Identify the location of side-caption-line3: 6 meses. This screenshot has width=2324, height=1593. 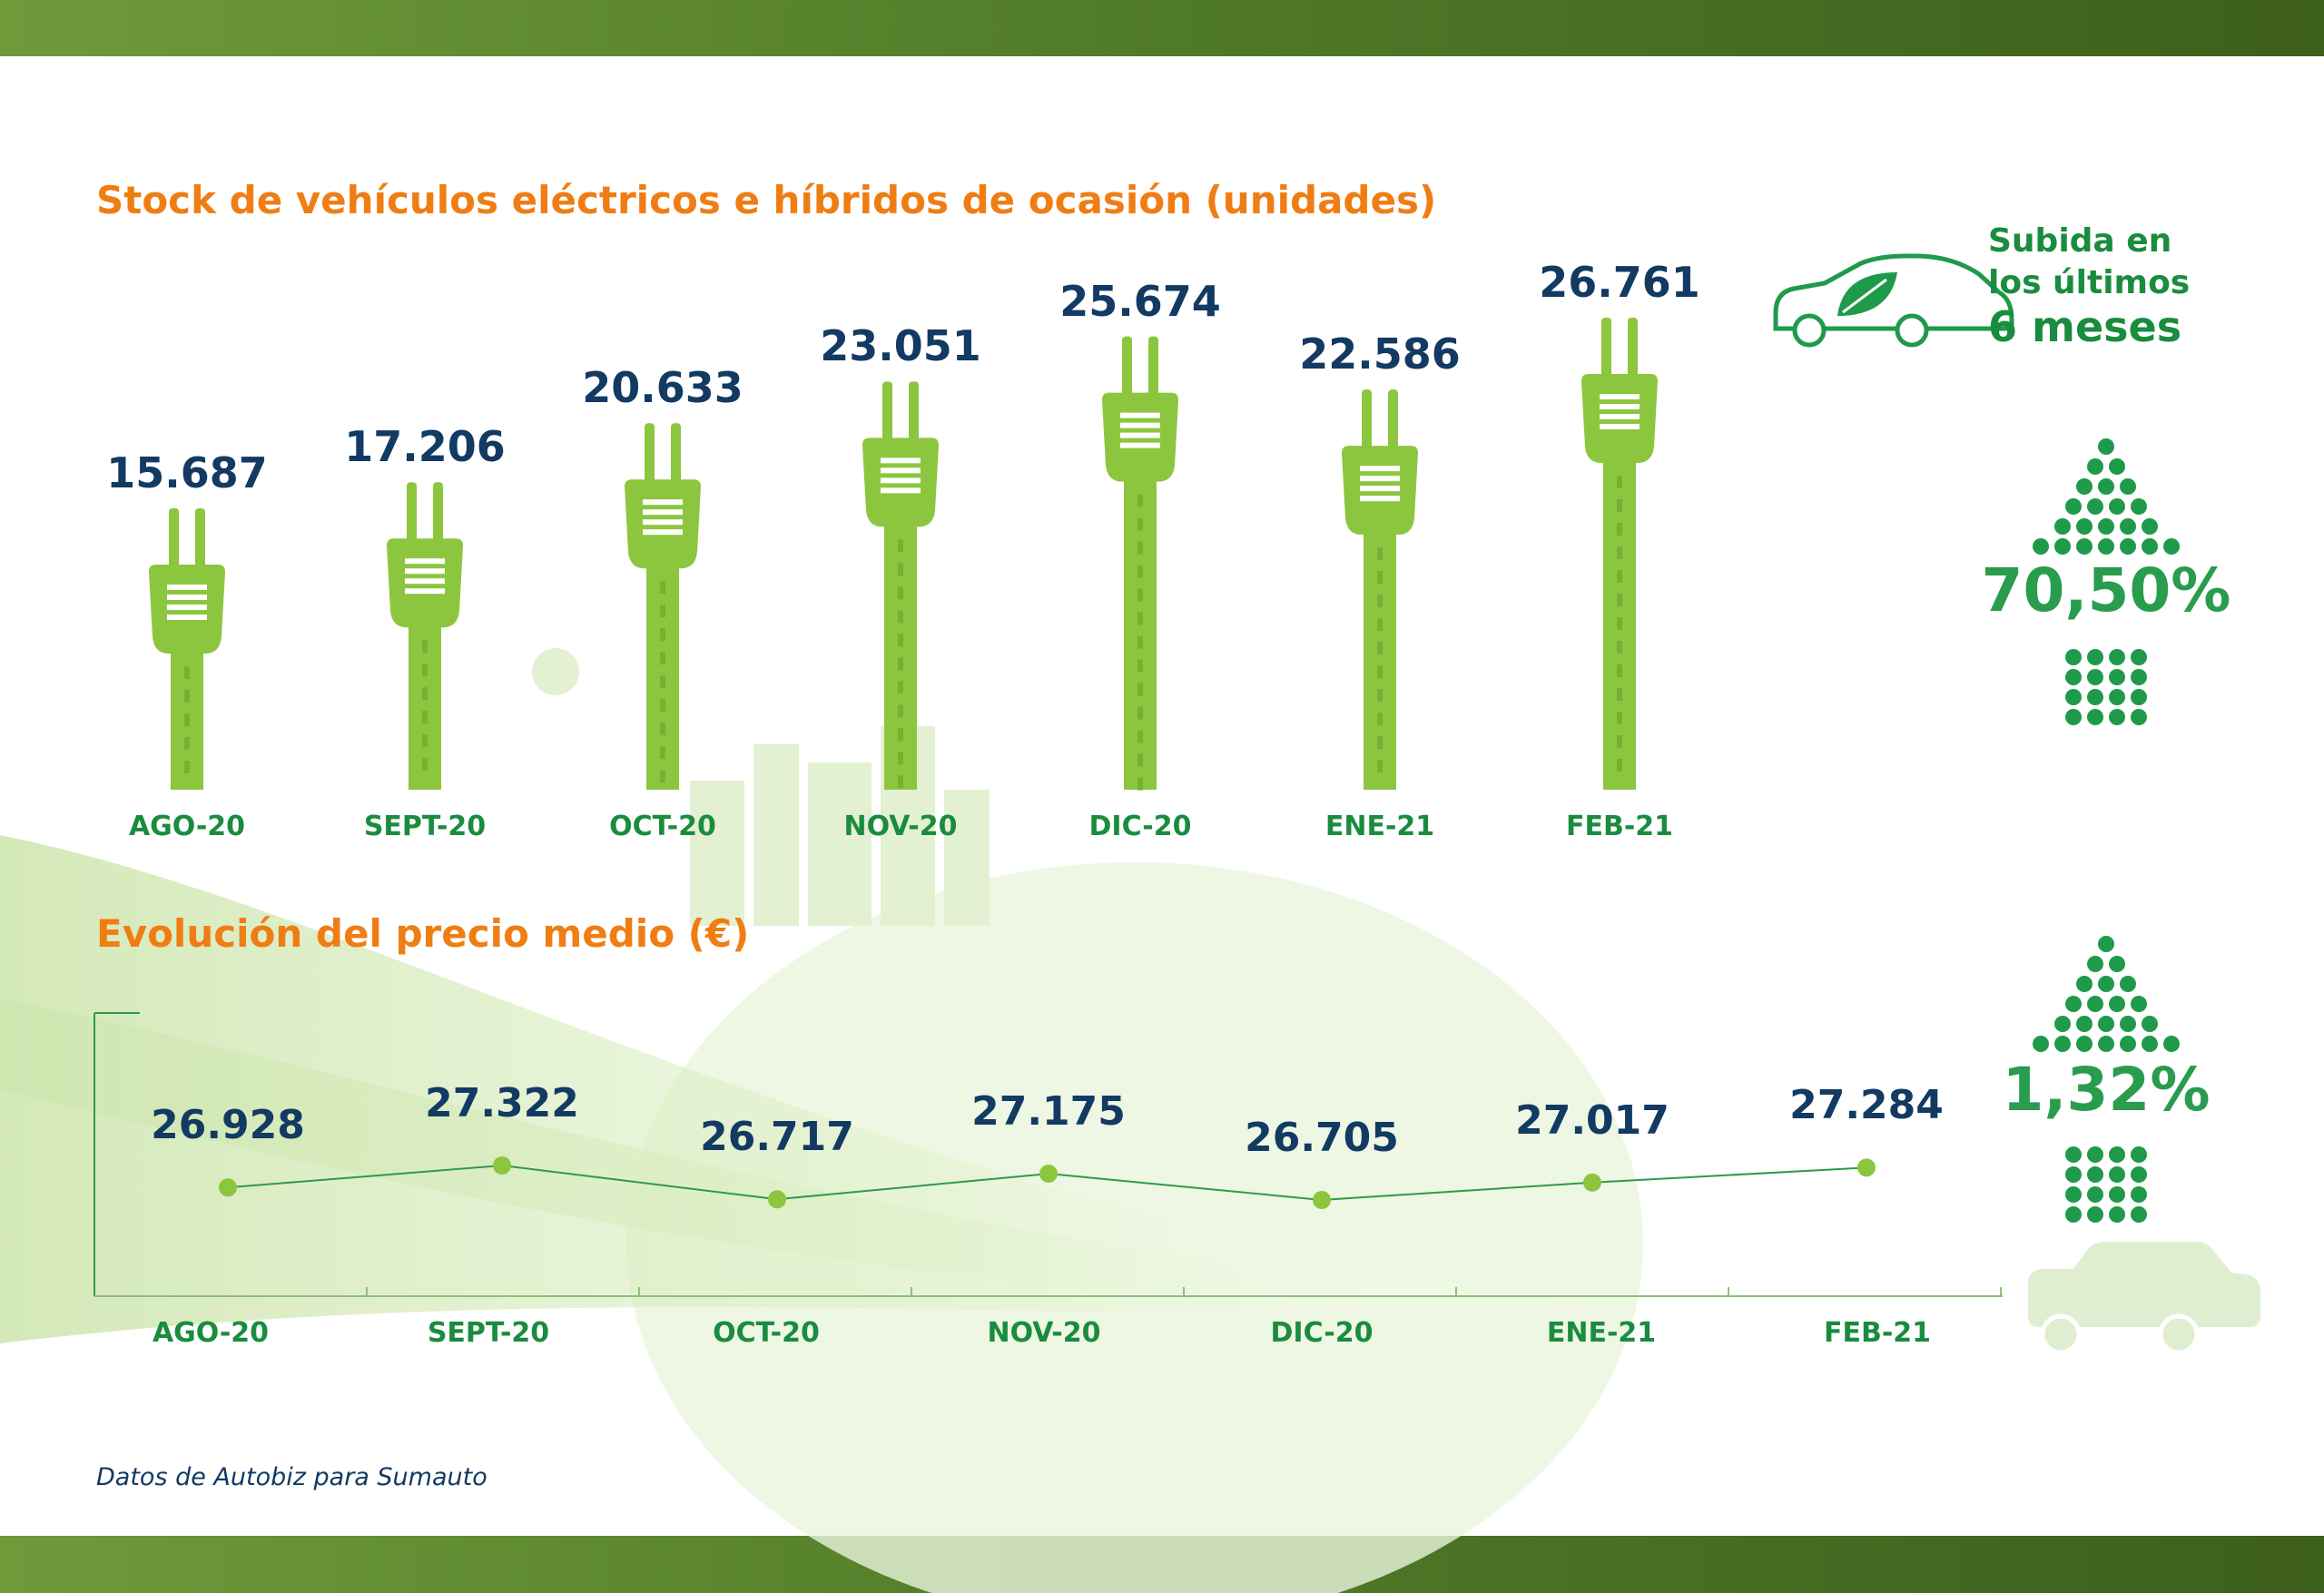
(2085, 326).